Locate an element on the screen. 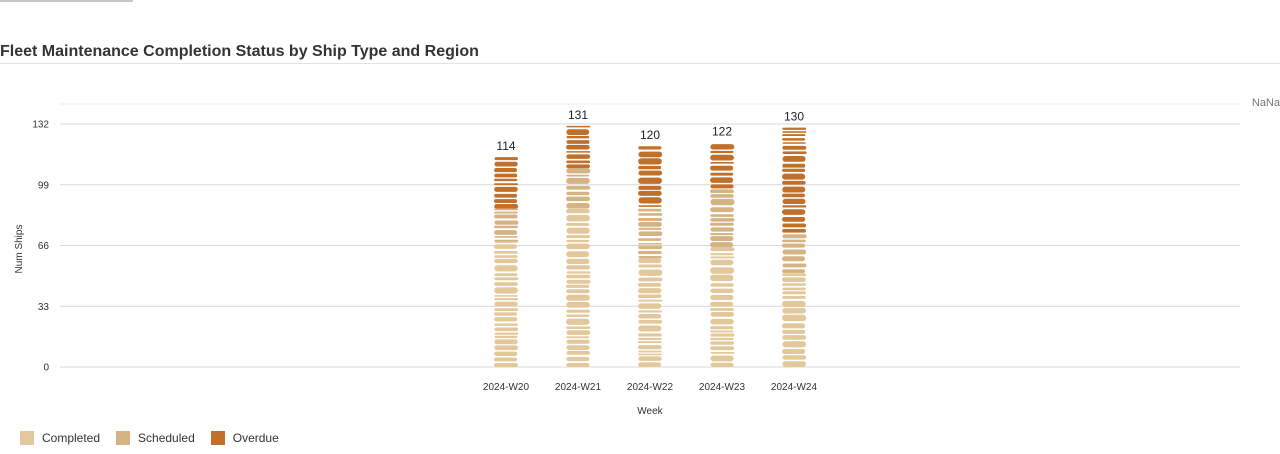 This screenshot has width=1280, height=454. x-axis-ticks: 2024-W20 2024-W21 2024-W22 2024-W23 2024-W24 is located at coordinates (650, 387).